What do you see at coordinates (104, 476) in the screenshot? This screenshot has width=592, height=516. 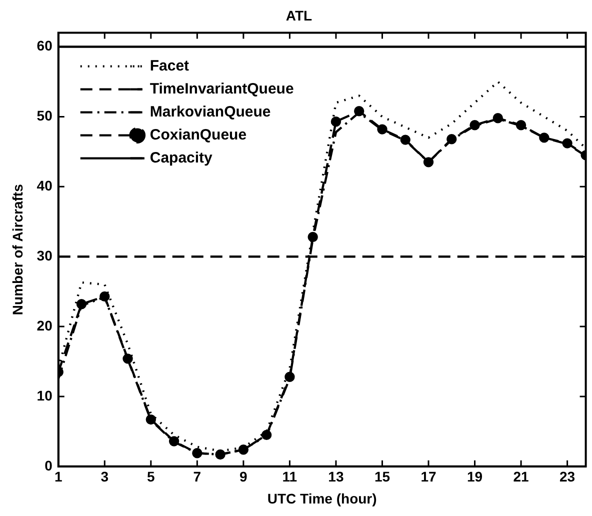 I see `x-tick-label: 3` at bounding box center [104, 476].